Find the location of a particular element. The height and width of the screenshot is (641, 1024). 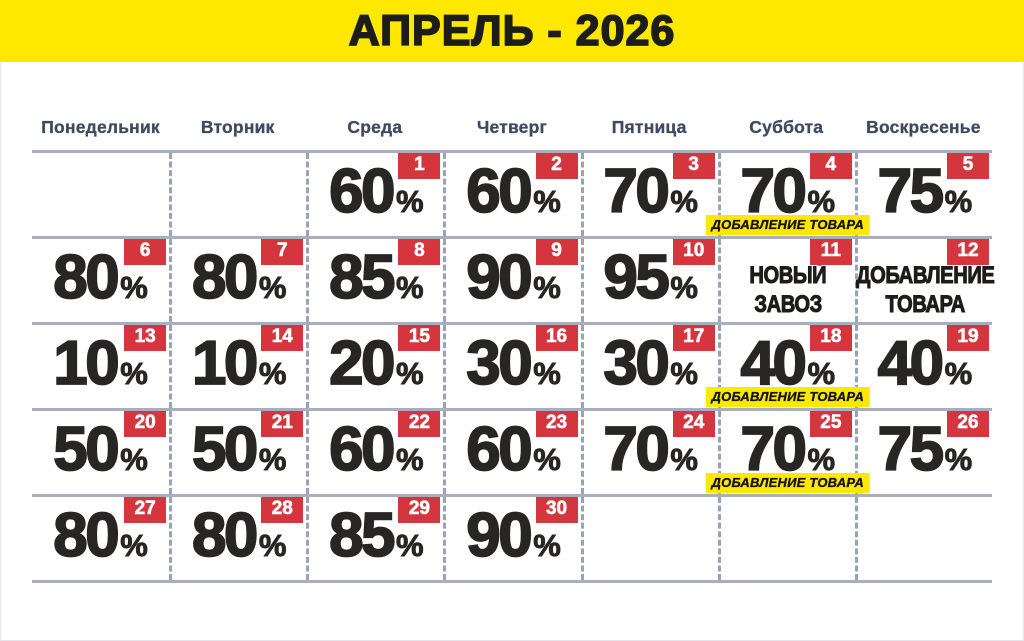

day-number-badge: 14 is located at coordinates (282, 338).